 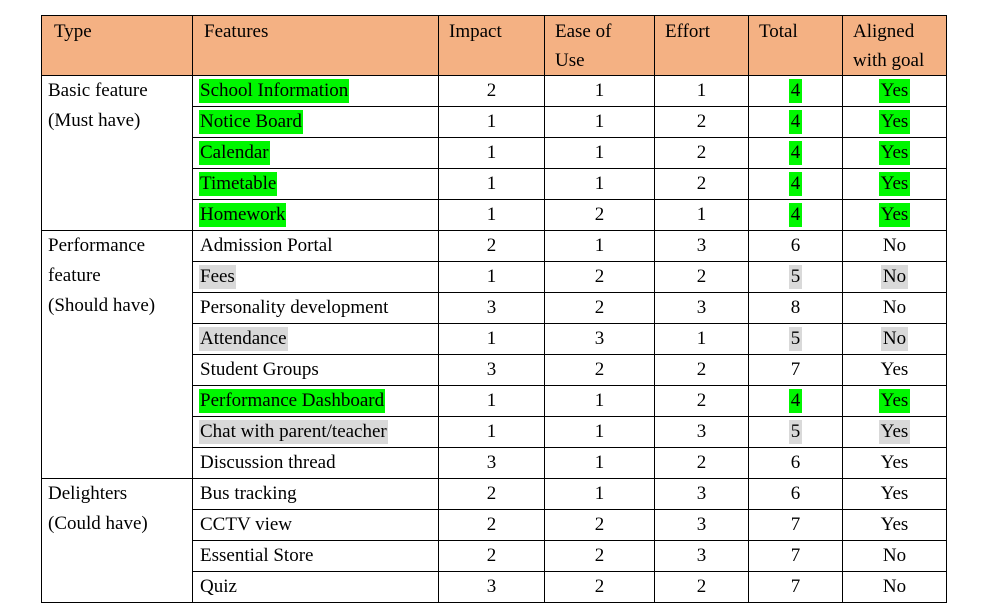 What do you see at coordinates (251, 122) in the screenshot?
I see `feature-name-value: Notice Board` at bounding box center [251, 122].